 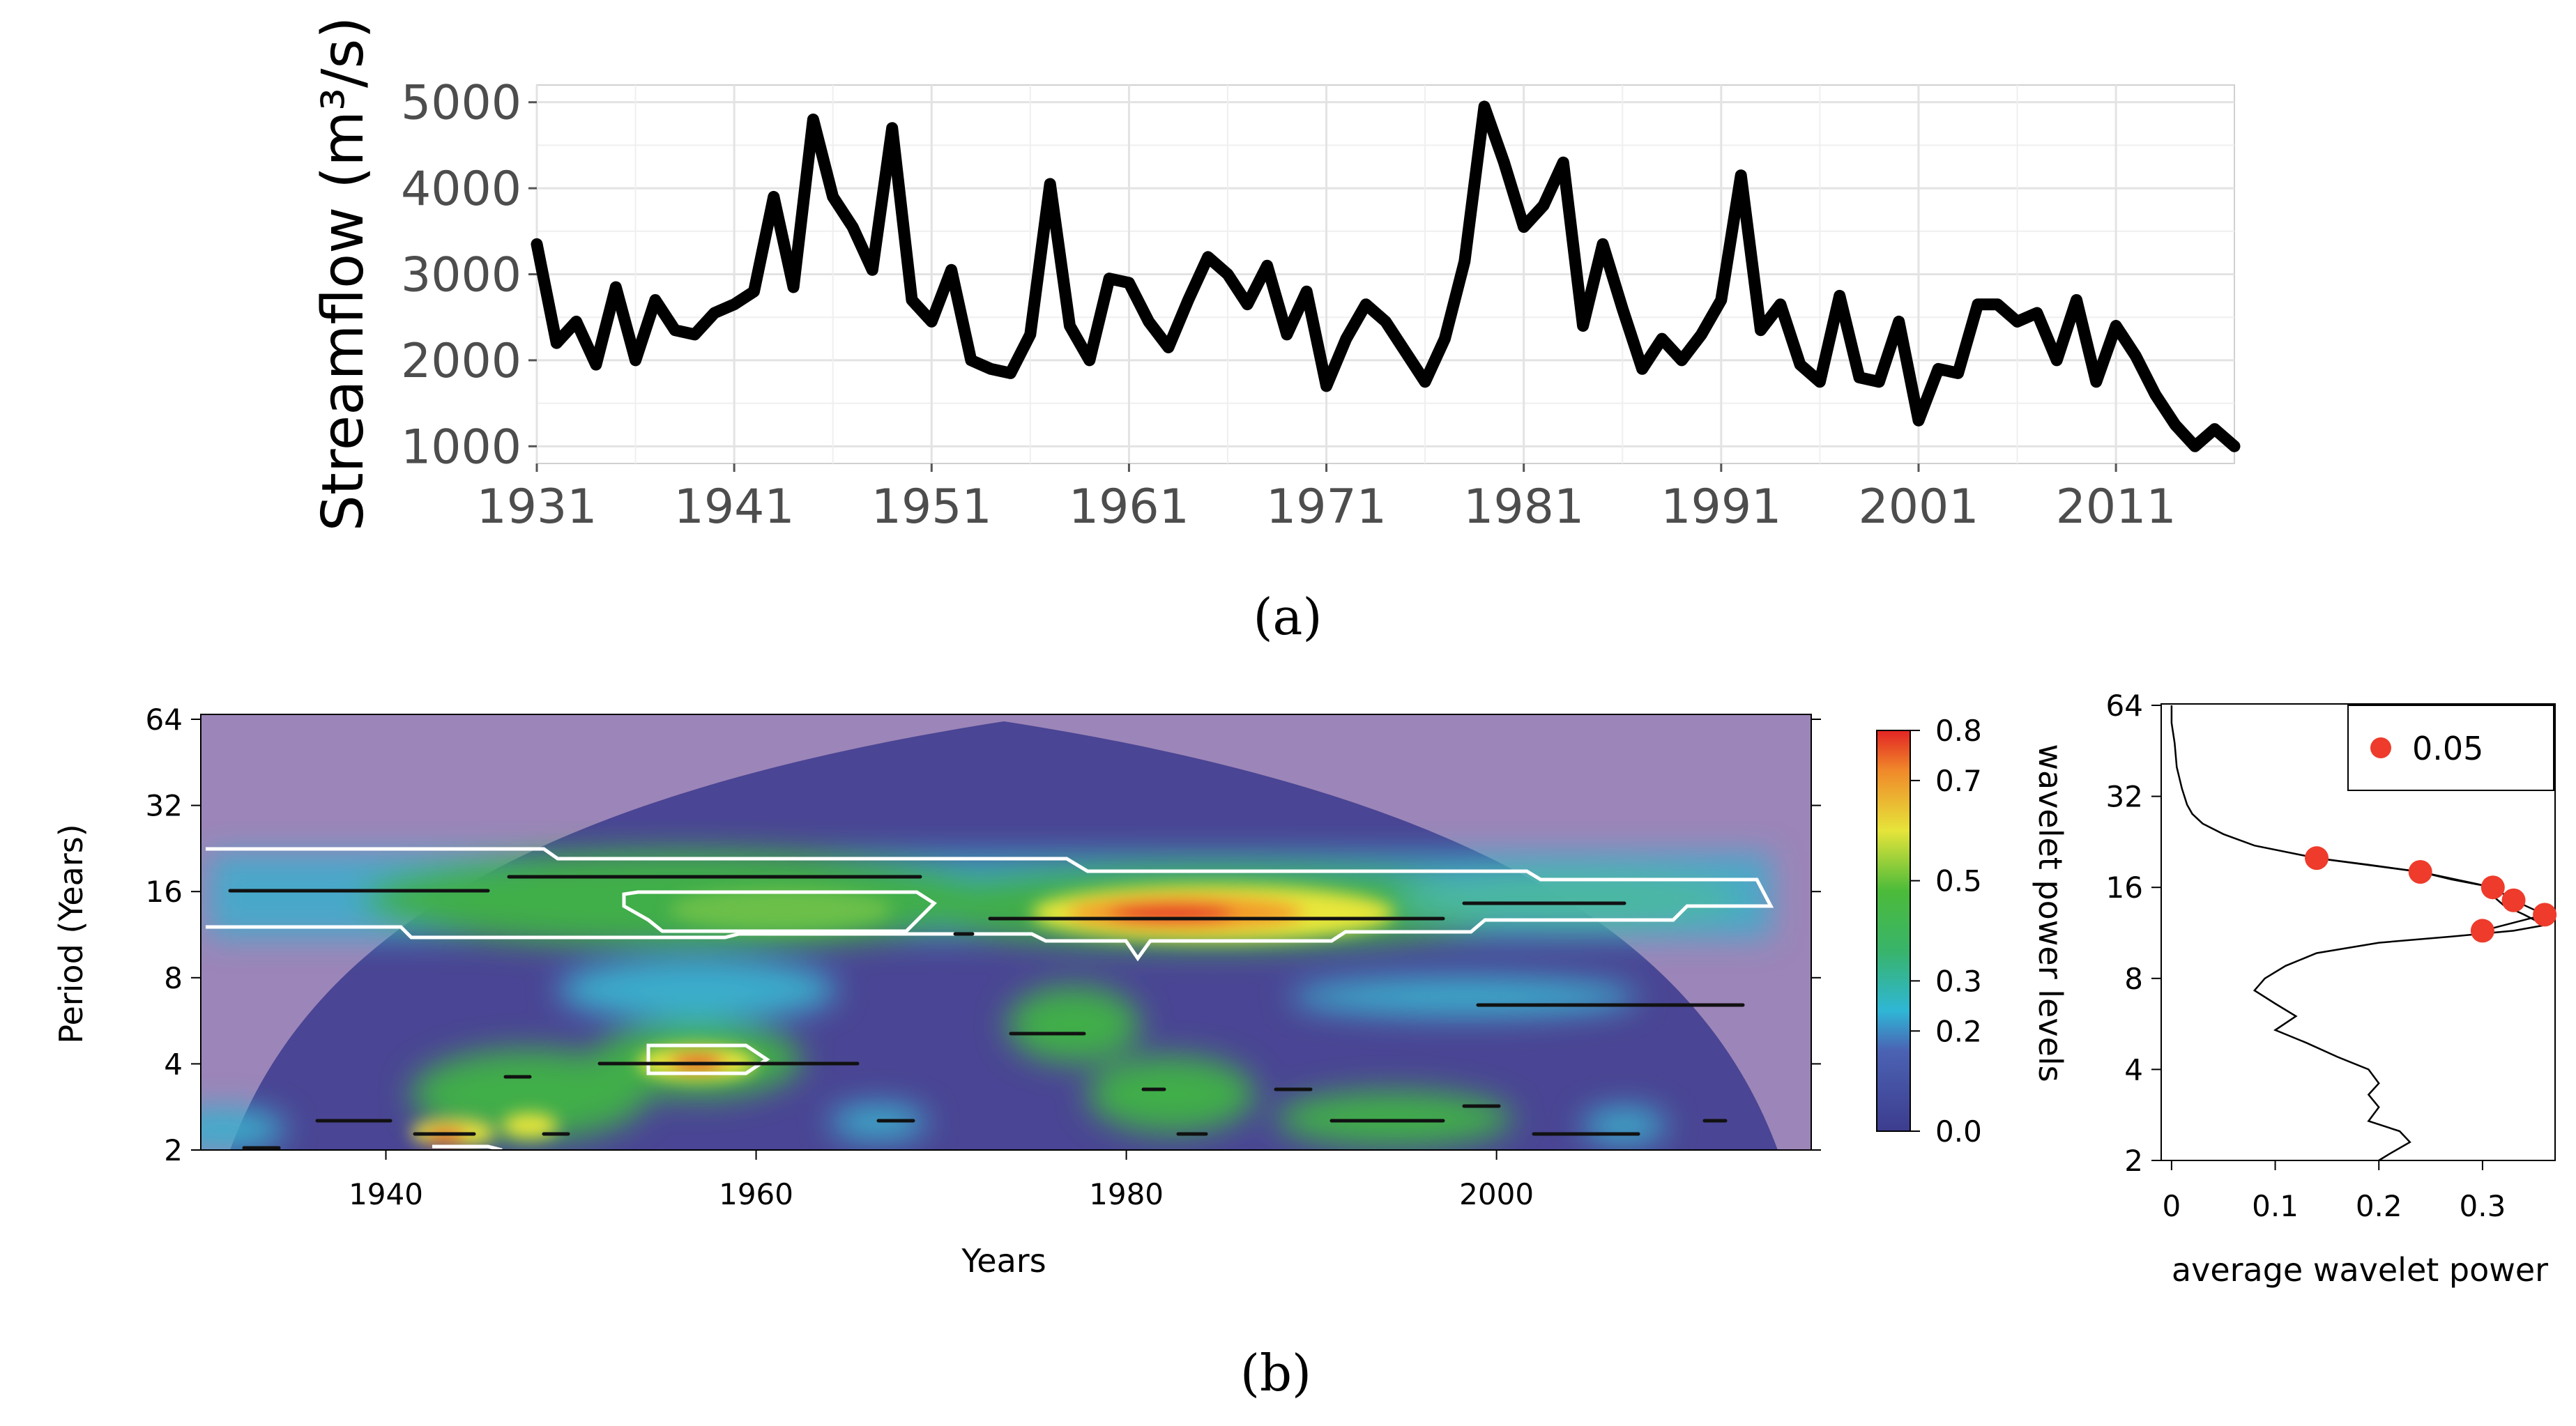 I want to click on gws-legend-marker, so click(x=2381, y=747).